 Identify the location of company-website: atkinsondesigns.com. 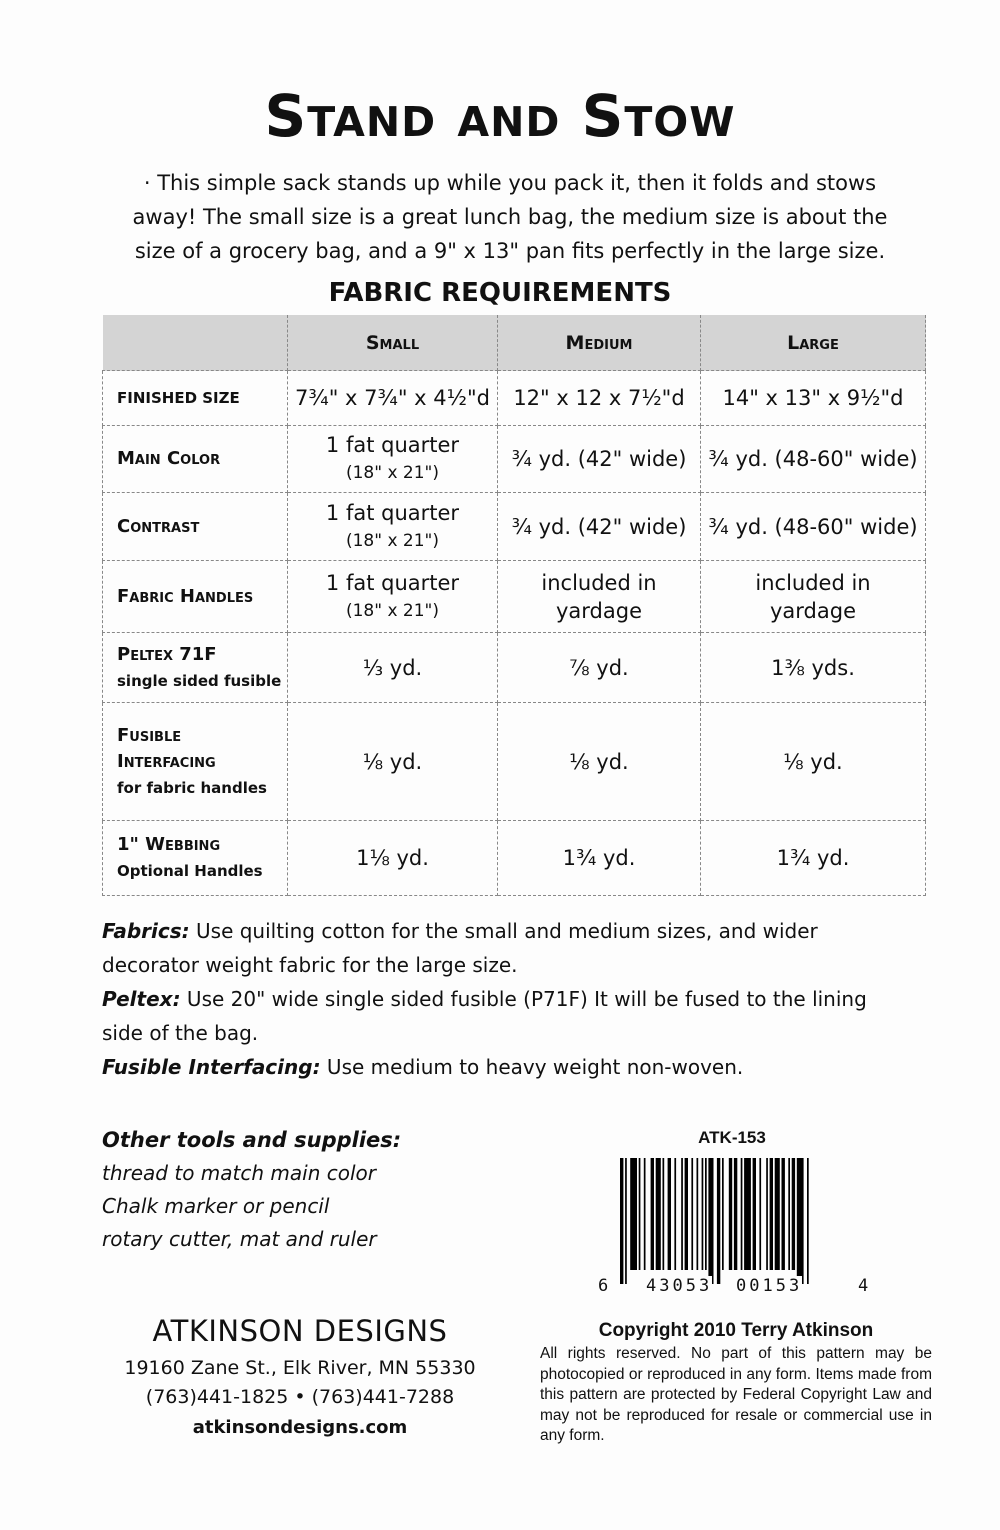
(300, 1427).